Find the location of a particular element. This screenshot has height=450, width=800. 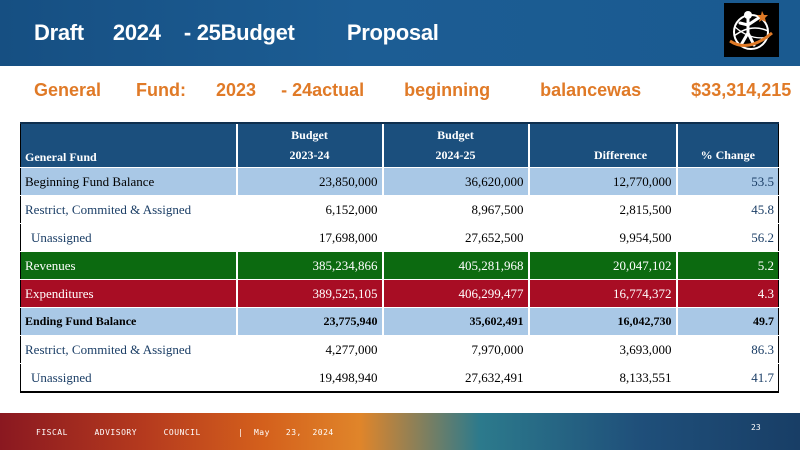

cell-percent-change: 45.8 is located at coordinates (727, 209).